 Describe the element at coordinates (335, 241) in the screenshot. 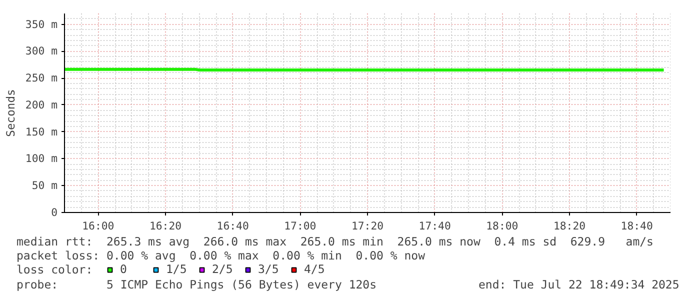

I see `text: median rtt: 265.3 ms avg 266.0 ms max 265.0 ms min 265.0 ms now 0.4 ms sd 629.9 am/s` at that location.